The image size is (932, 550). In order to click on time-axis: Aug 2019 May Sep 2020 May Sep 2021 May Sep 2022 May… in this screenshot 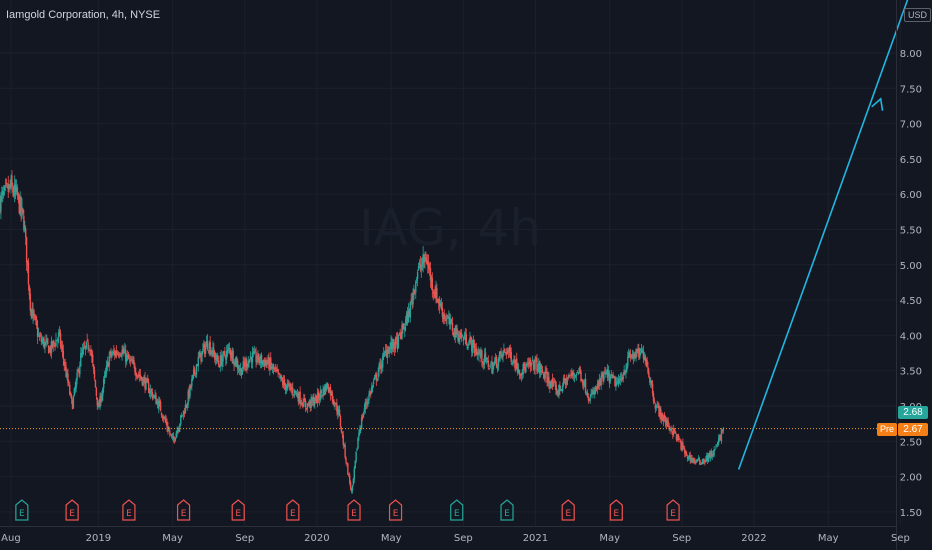, I will do `click(455, 538)`.